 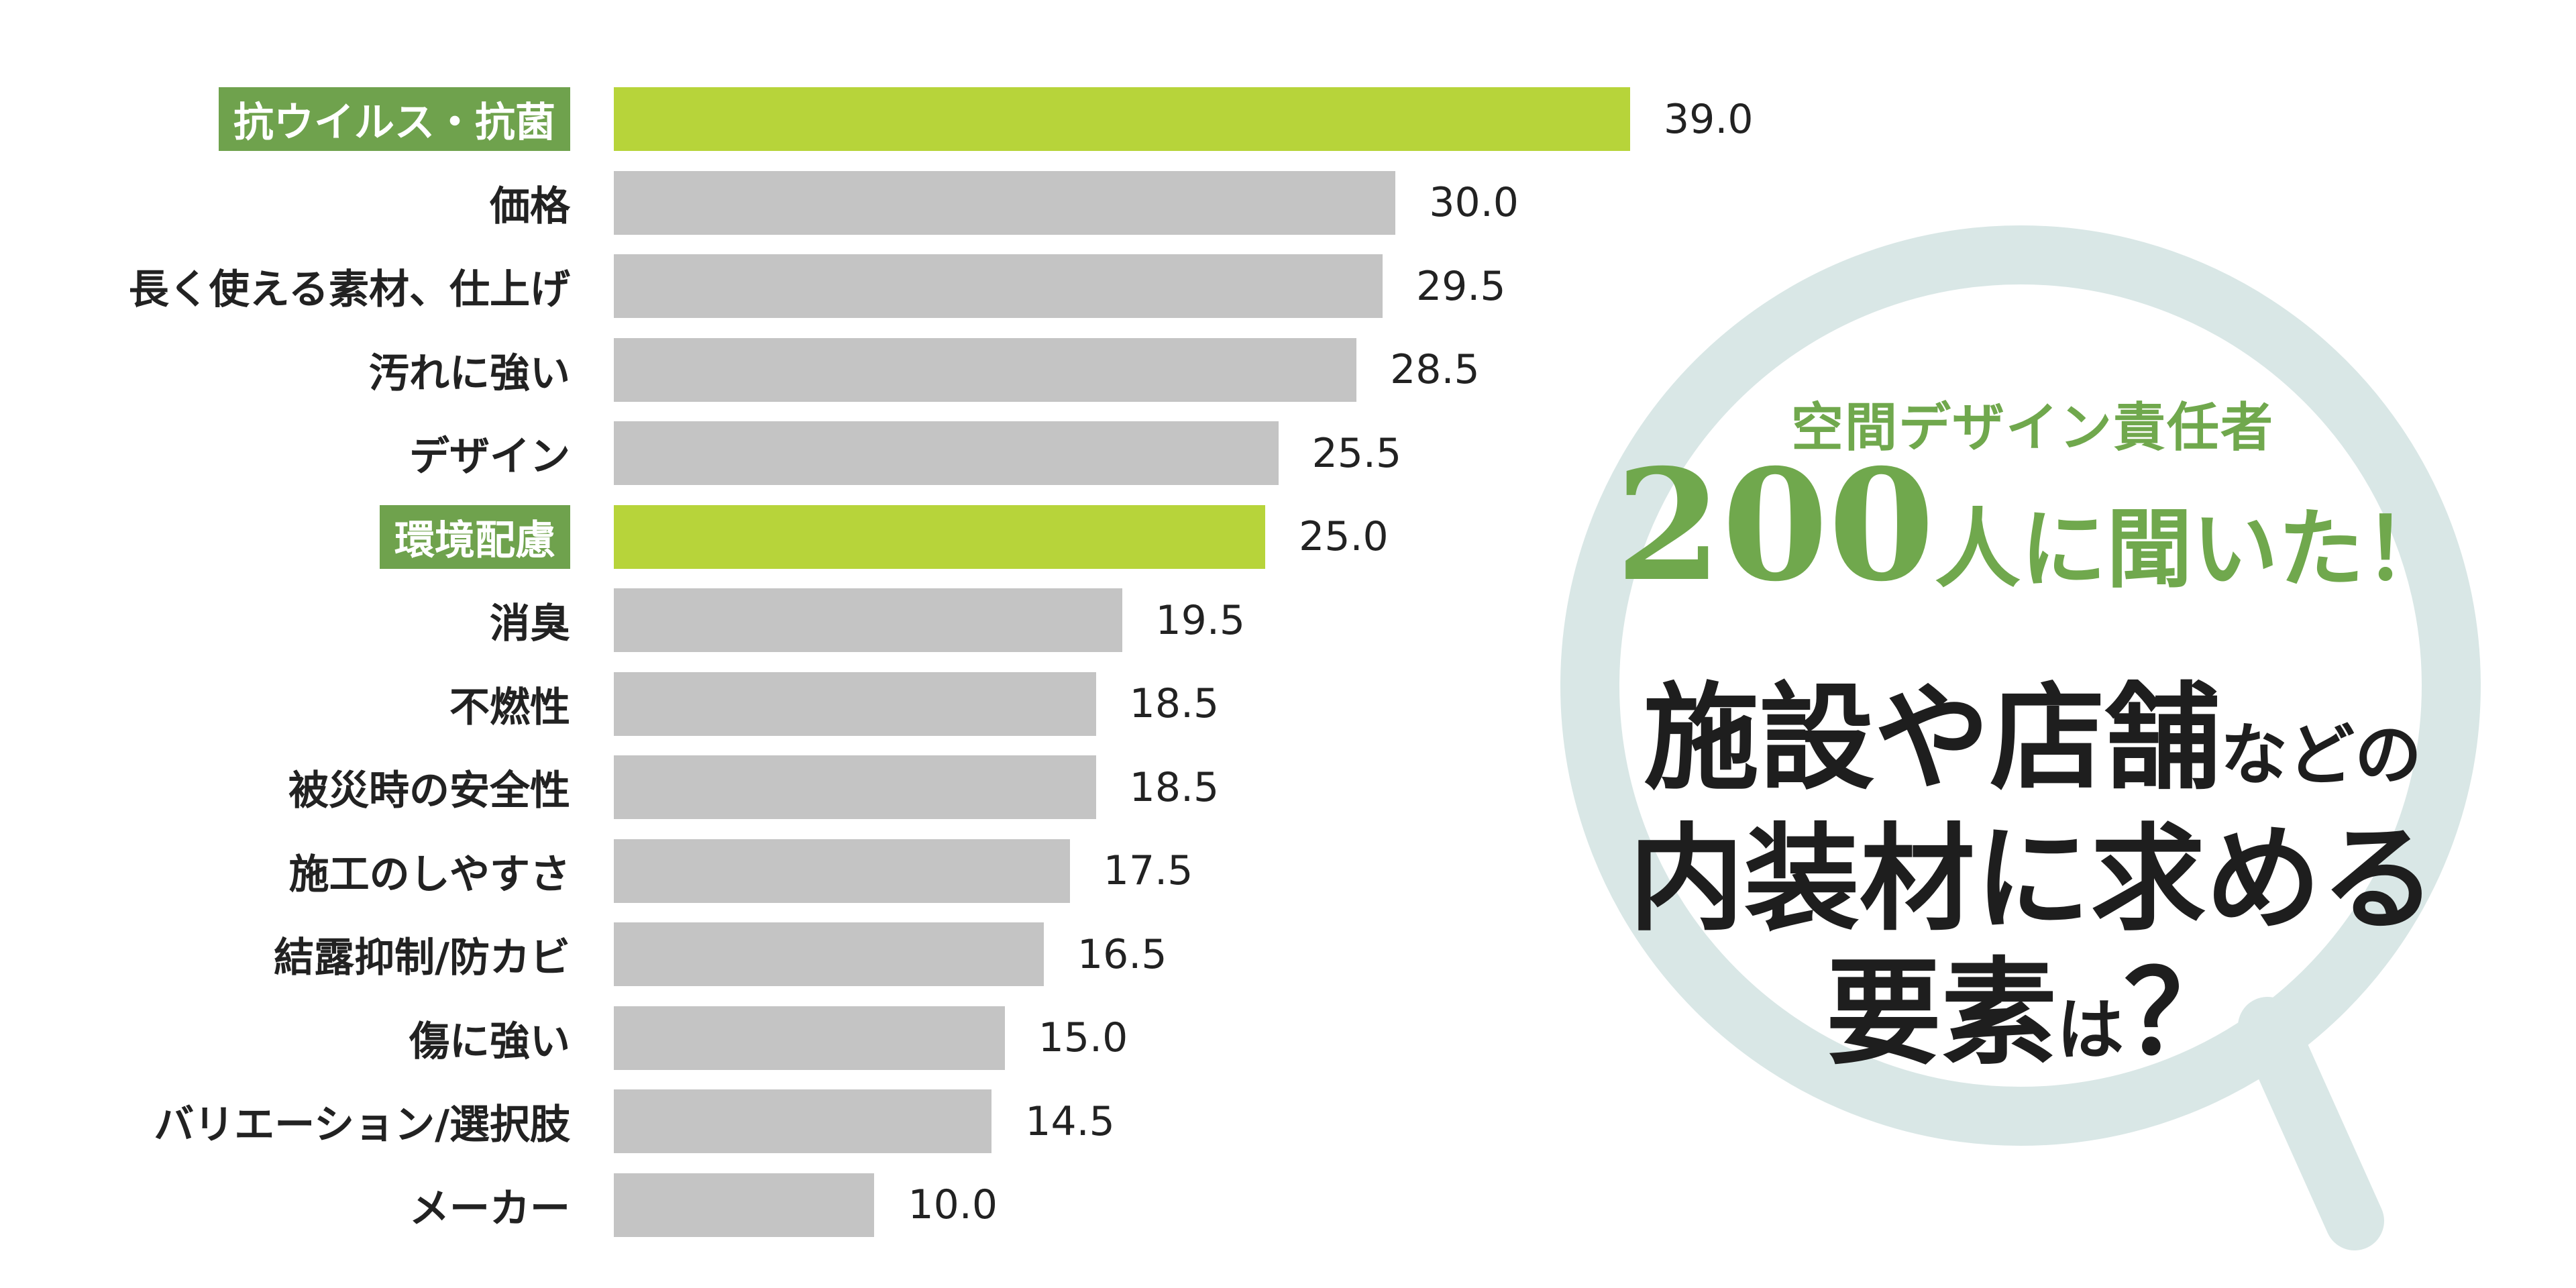 I want to click on value-label: 29.5, so click(x=1460, y=286).